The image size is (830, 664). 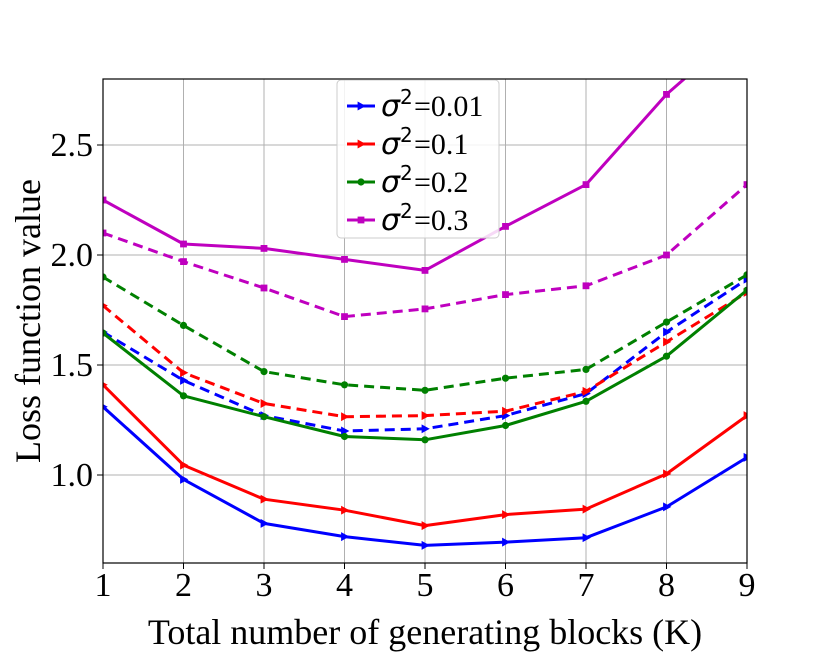 I want to click on legend-entry: σ 2 =0.3, so click(x=407, y=218).